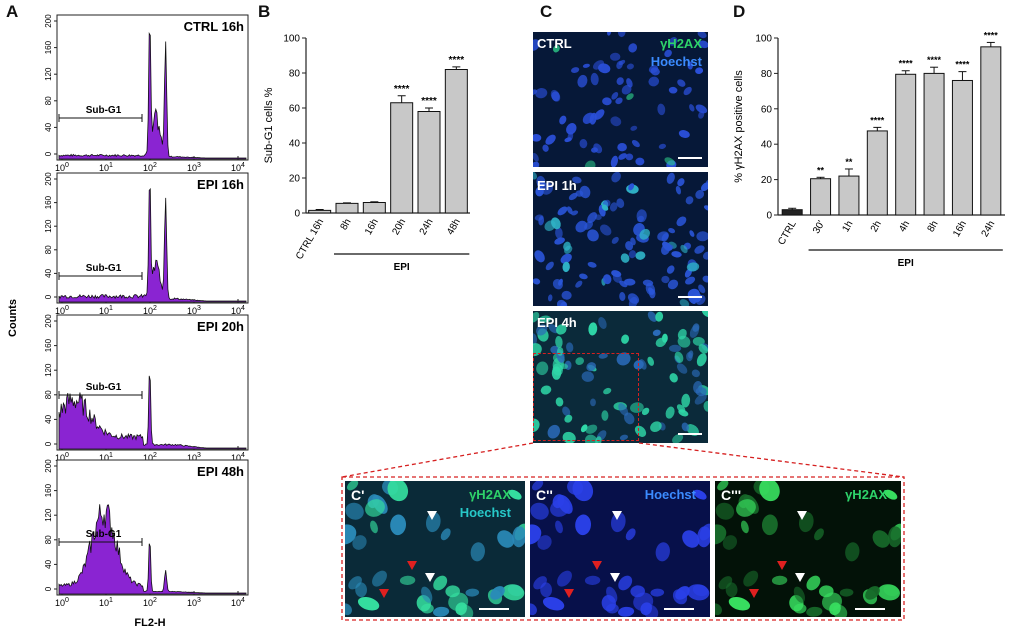  I want to click on histogram-title: EPI 20h, so click(220, 326).